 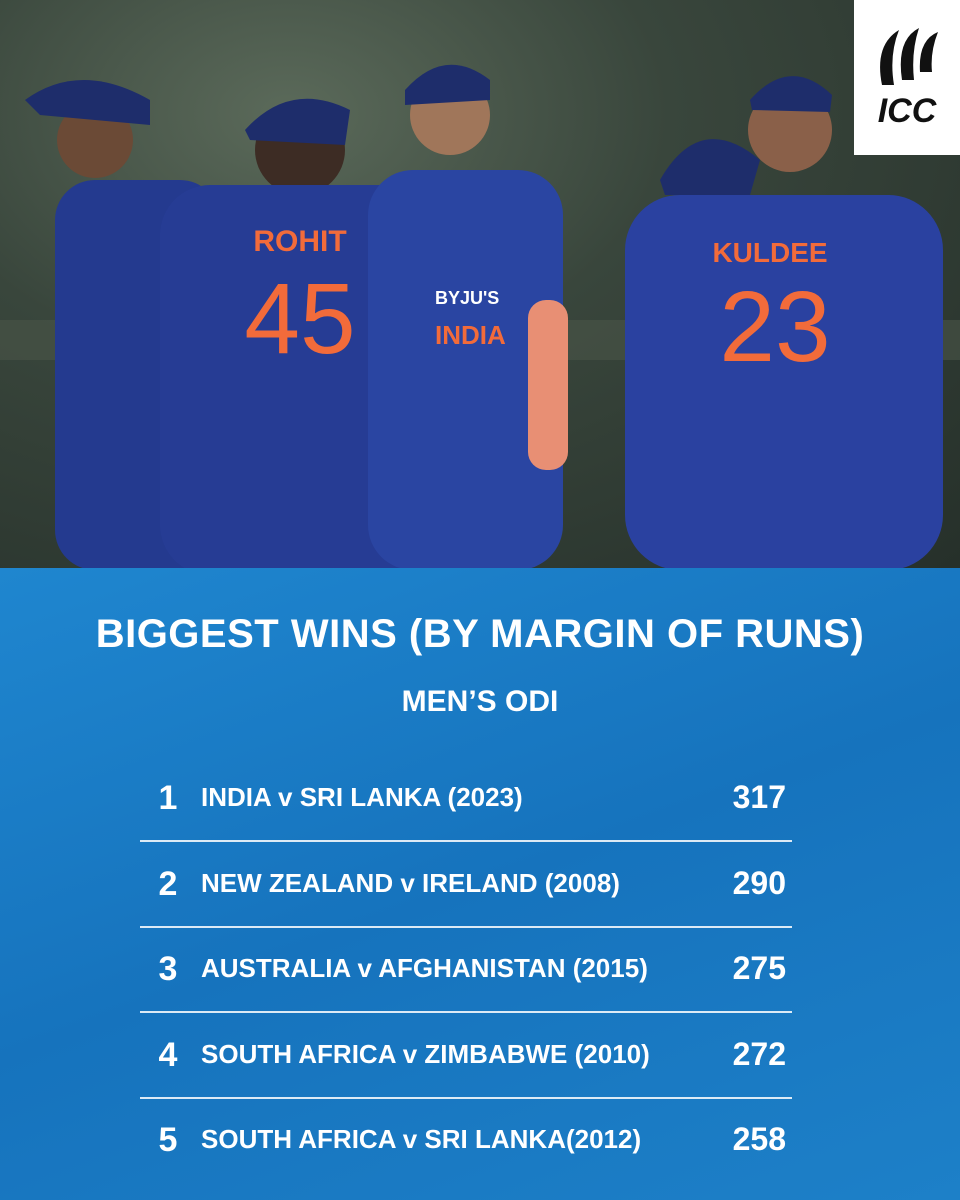 I want to click on rank: 5, so click(x=168, y=1140).